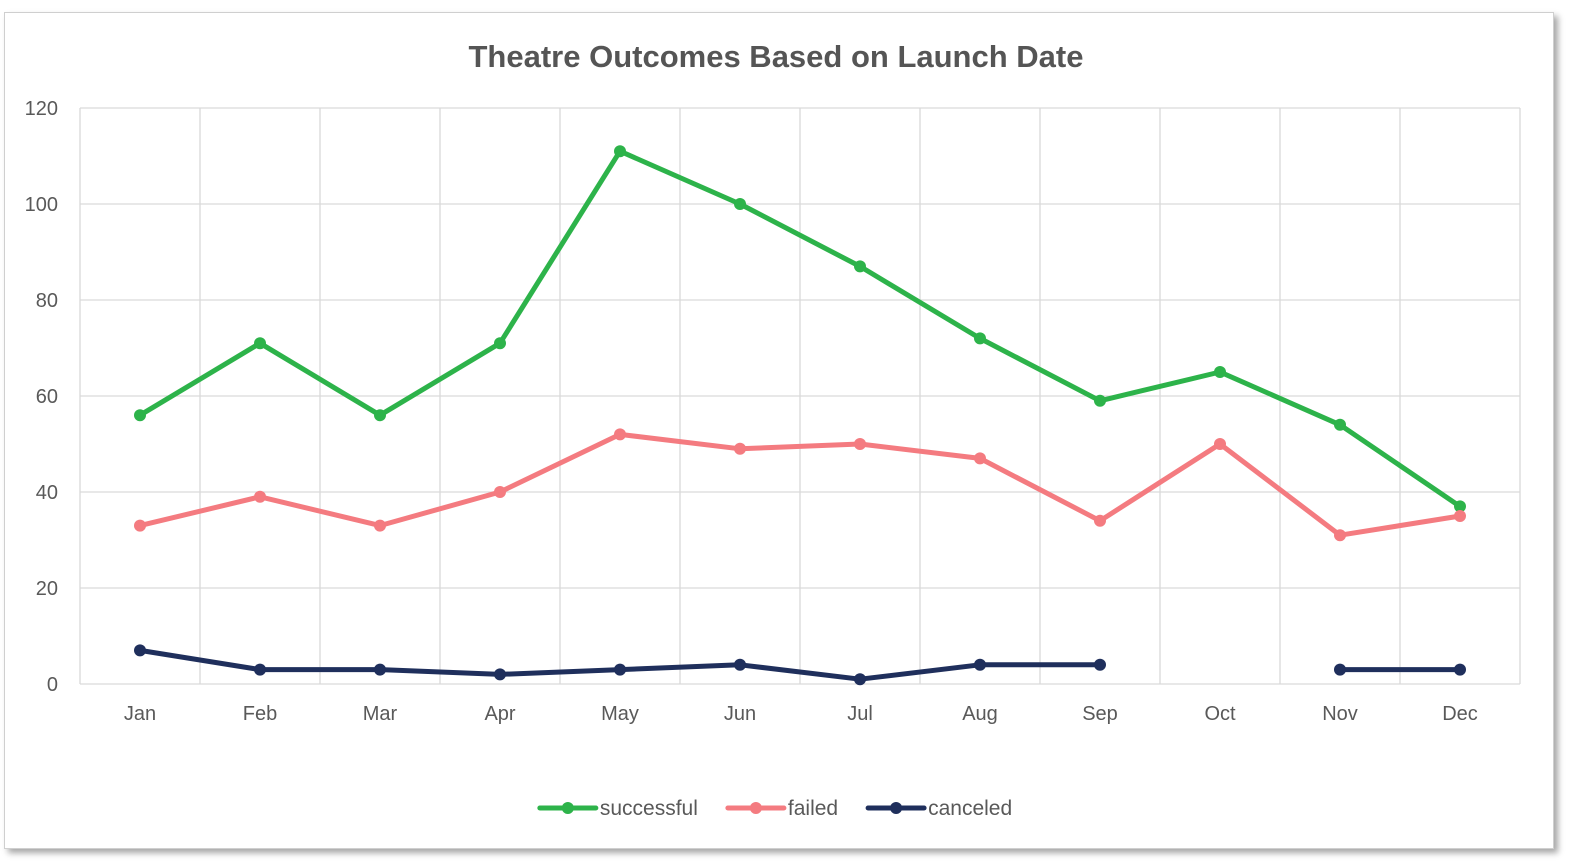  I want to click on legend: successful failed canceled, so click(774, 808).